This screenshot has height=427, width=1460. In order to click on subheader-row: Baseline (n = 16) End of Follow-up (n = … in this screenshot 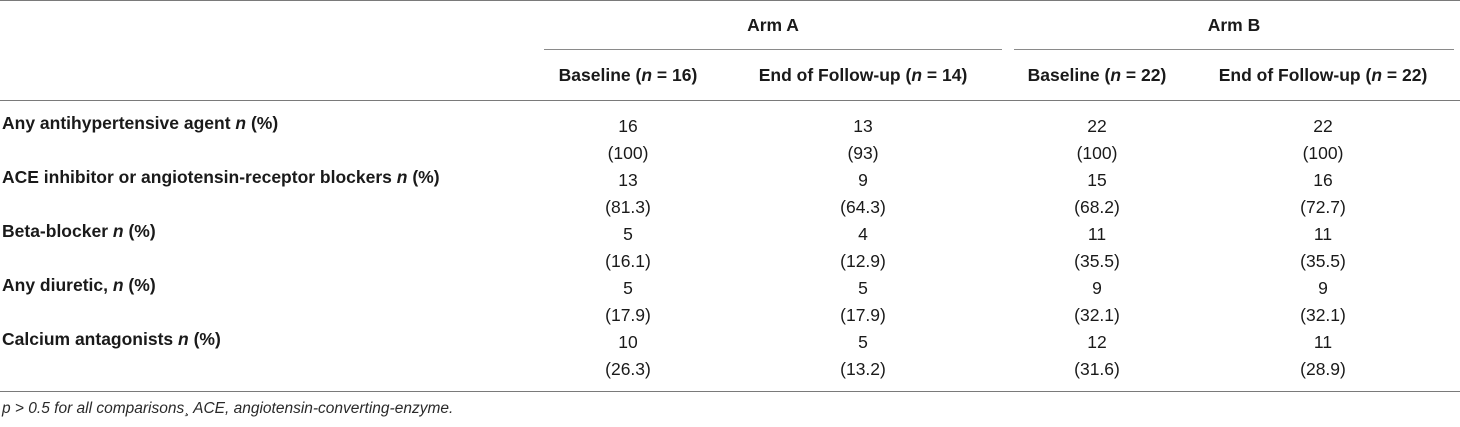, I will do `click(730, 75)`.